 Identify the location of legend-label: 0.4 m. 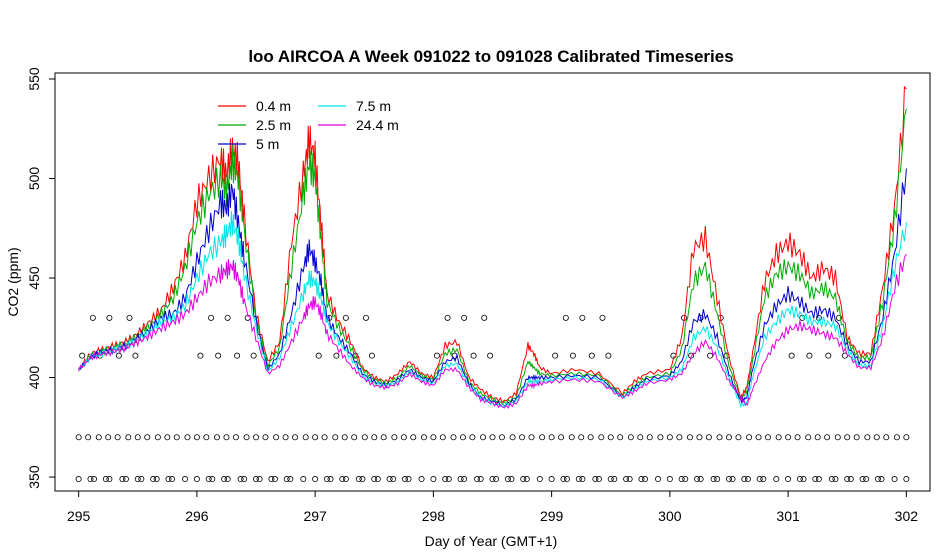
(273, 106).